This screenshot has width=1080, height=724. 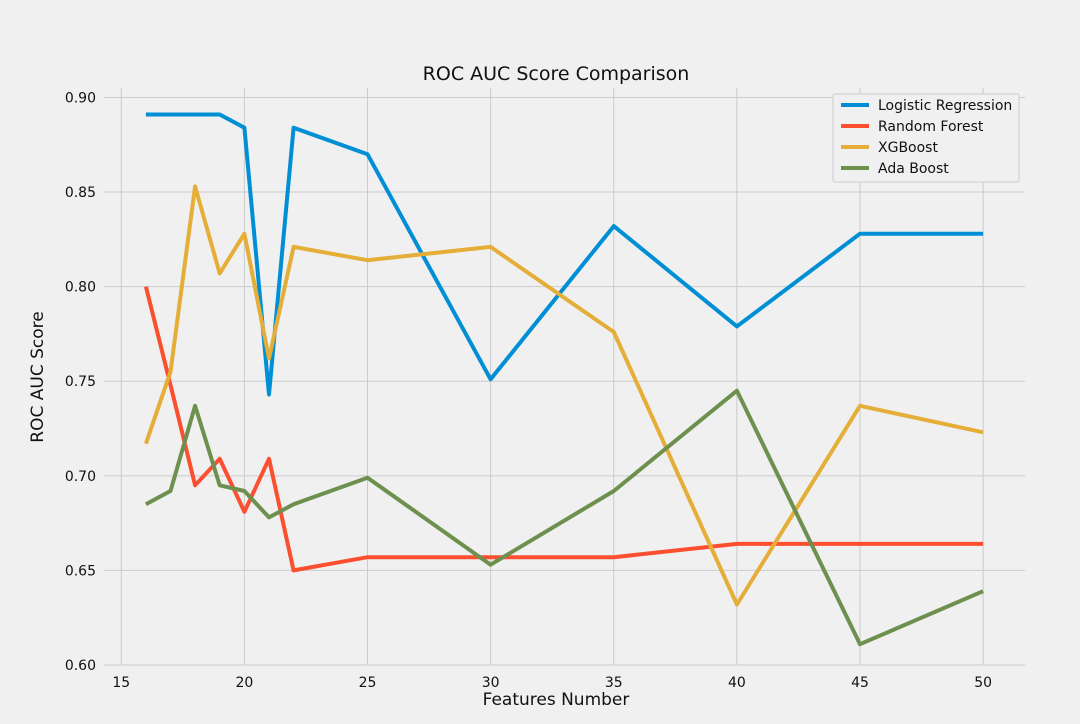 I want to click on y-axis-label: ROC AUC Score, so click(x=38, y=376).